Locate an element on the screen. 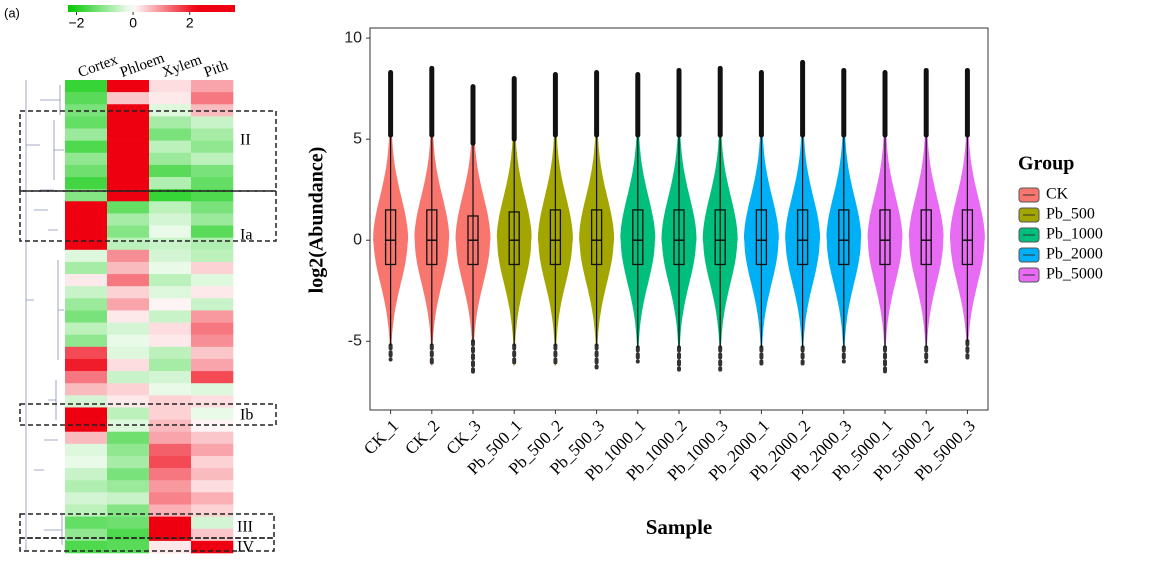 The width and height of the screenshot is (1158, 563). cluster-label: II is located at coordinates (245, 140).